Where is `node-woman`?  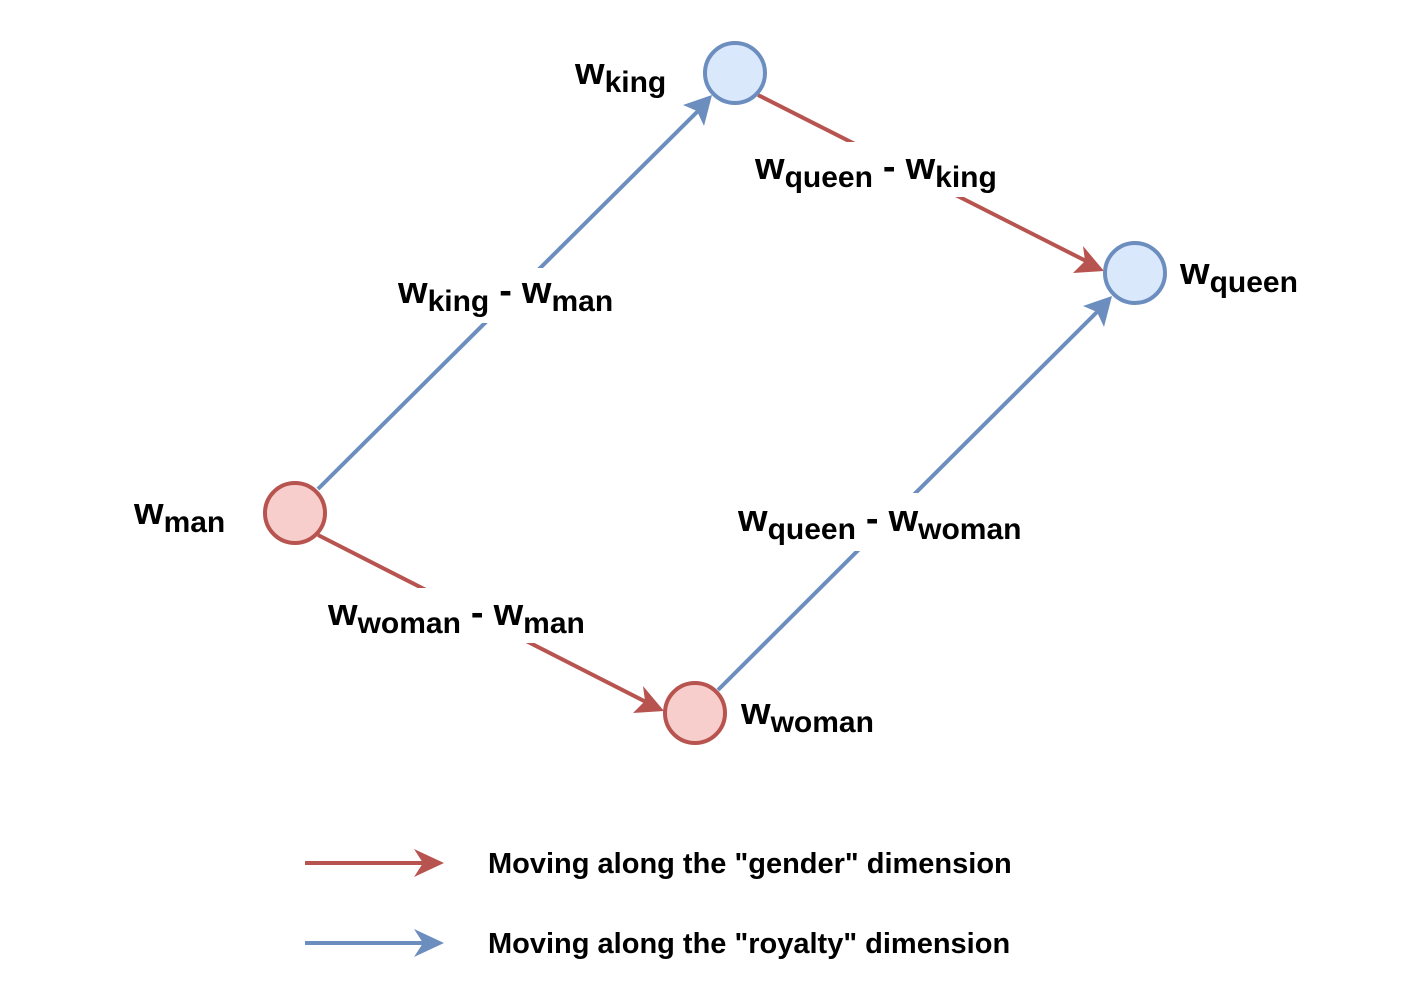
node-woman is located at coordinates (695, 713).